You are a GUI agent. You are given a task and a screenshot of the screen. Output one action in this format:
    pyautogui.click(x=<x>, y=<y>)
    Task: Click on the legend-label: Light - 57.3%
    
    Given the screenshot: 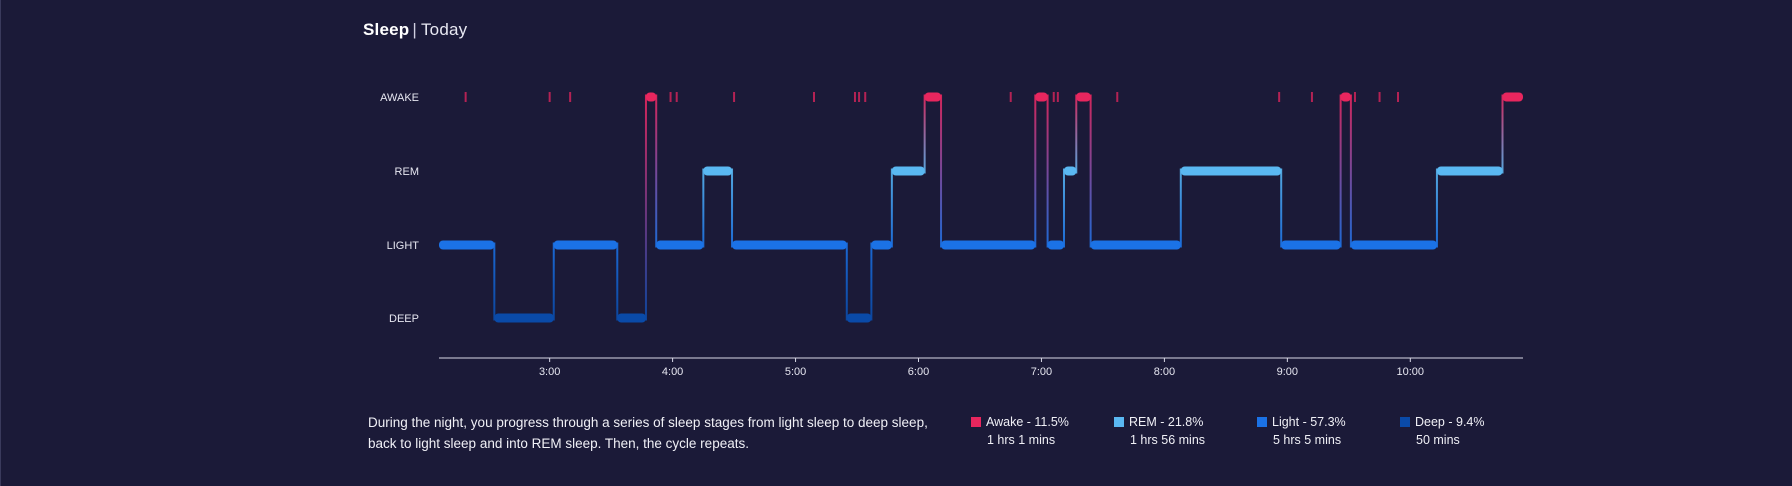 What is the action you would take?
    pyautogui.click(x=1309, y=422)
    